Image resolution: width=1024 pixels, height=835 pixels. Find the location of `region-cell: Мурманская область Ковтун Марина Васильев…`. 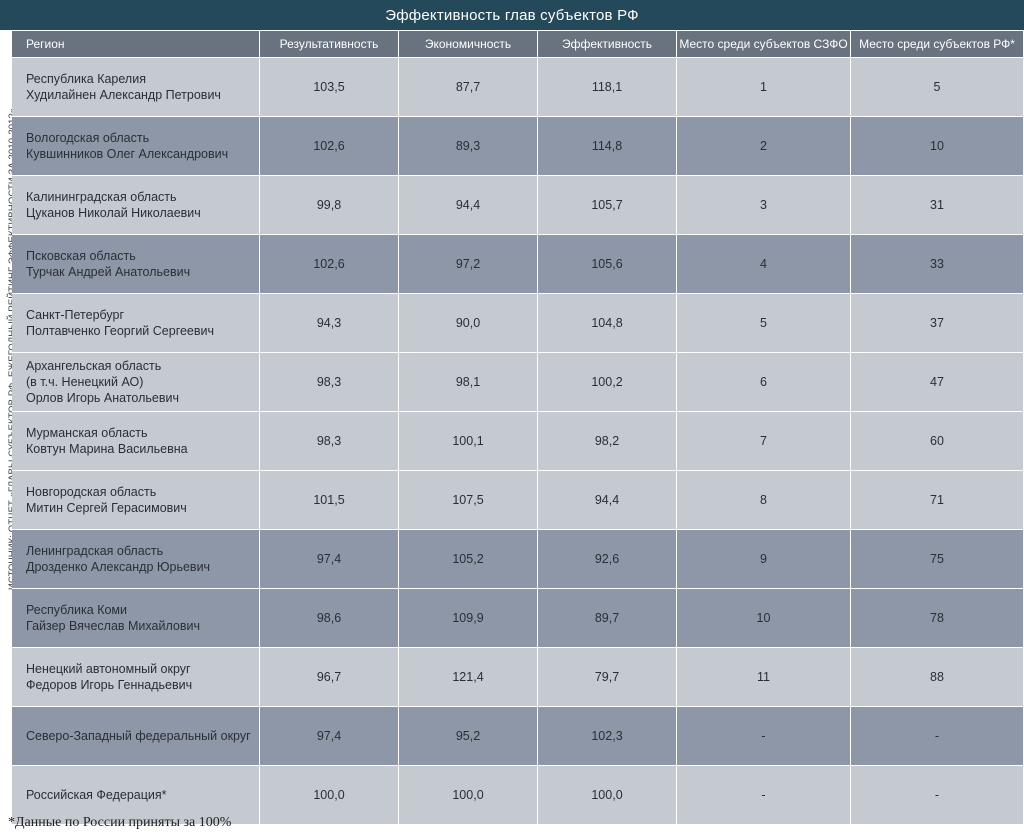

region-cell: Мурманская область Ковтун Марина Васильев… is located at coordinates (136, 441).